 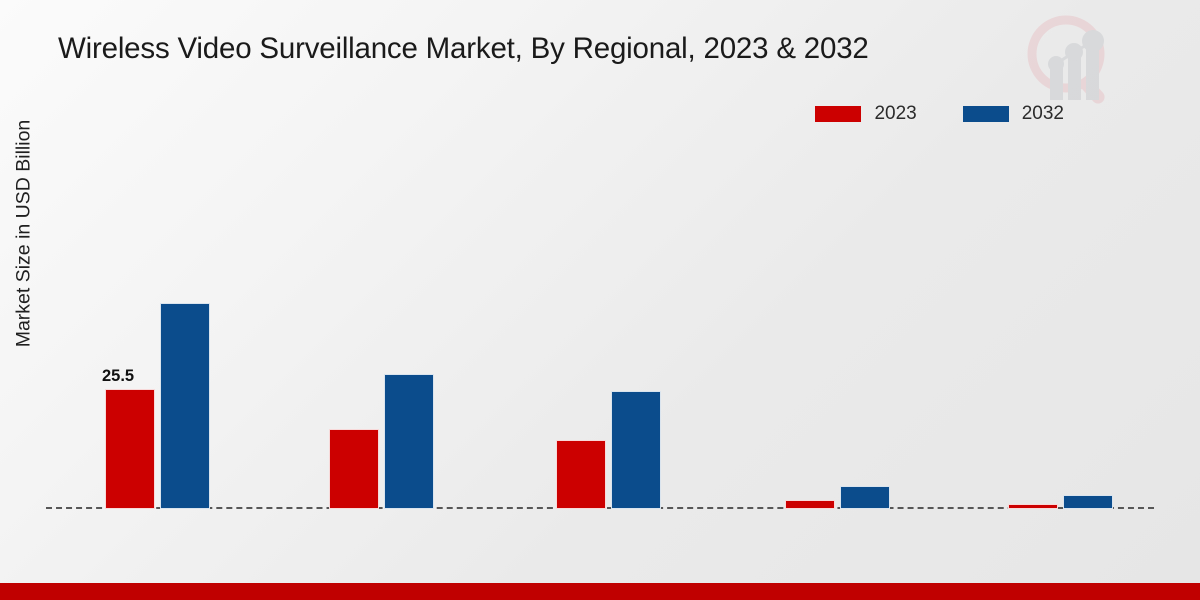 I want to click on legend-swatch-2032, so click(x=985, y=114).